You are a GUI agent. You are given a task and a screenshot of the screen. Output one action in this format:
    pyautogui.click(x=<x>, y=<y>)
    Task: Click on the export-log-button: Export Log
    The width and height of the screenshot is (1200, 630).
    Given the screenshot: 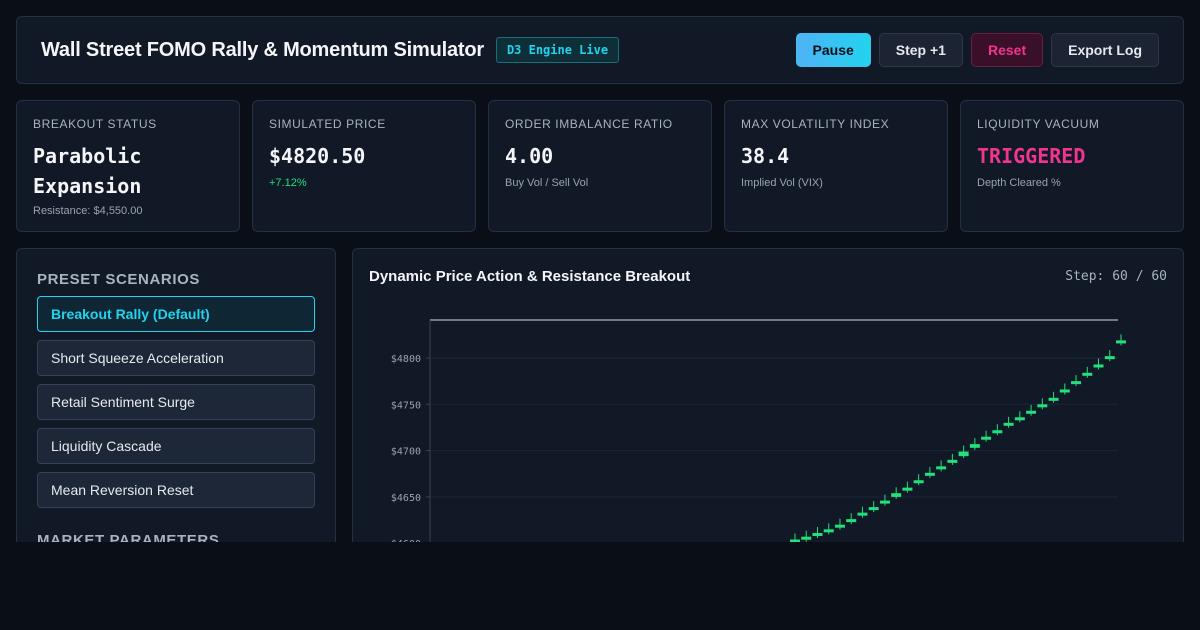 What is the action you would take?
    pyautogui.click(x=1105, y=50)
    